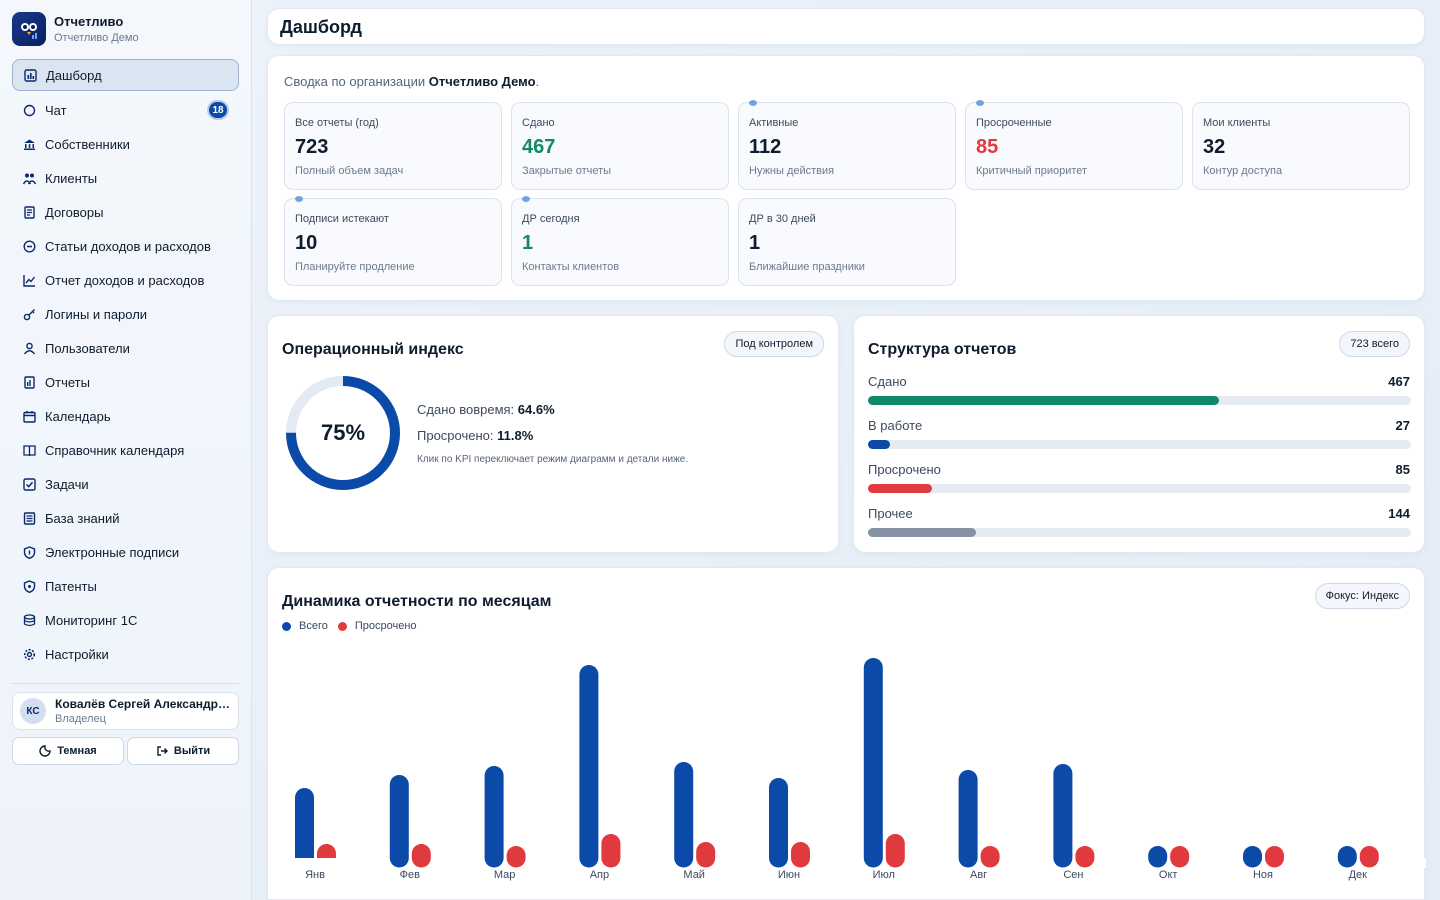  Describe the element at coordinates (56, 110) in the screenshot. I see `sidebar-item-label: Чат` at that location.